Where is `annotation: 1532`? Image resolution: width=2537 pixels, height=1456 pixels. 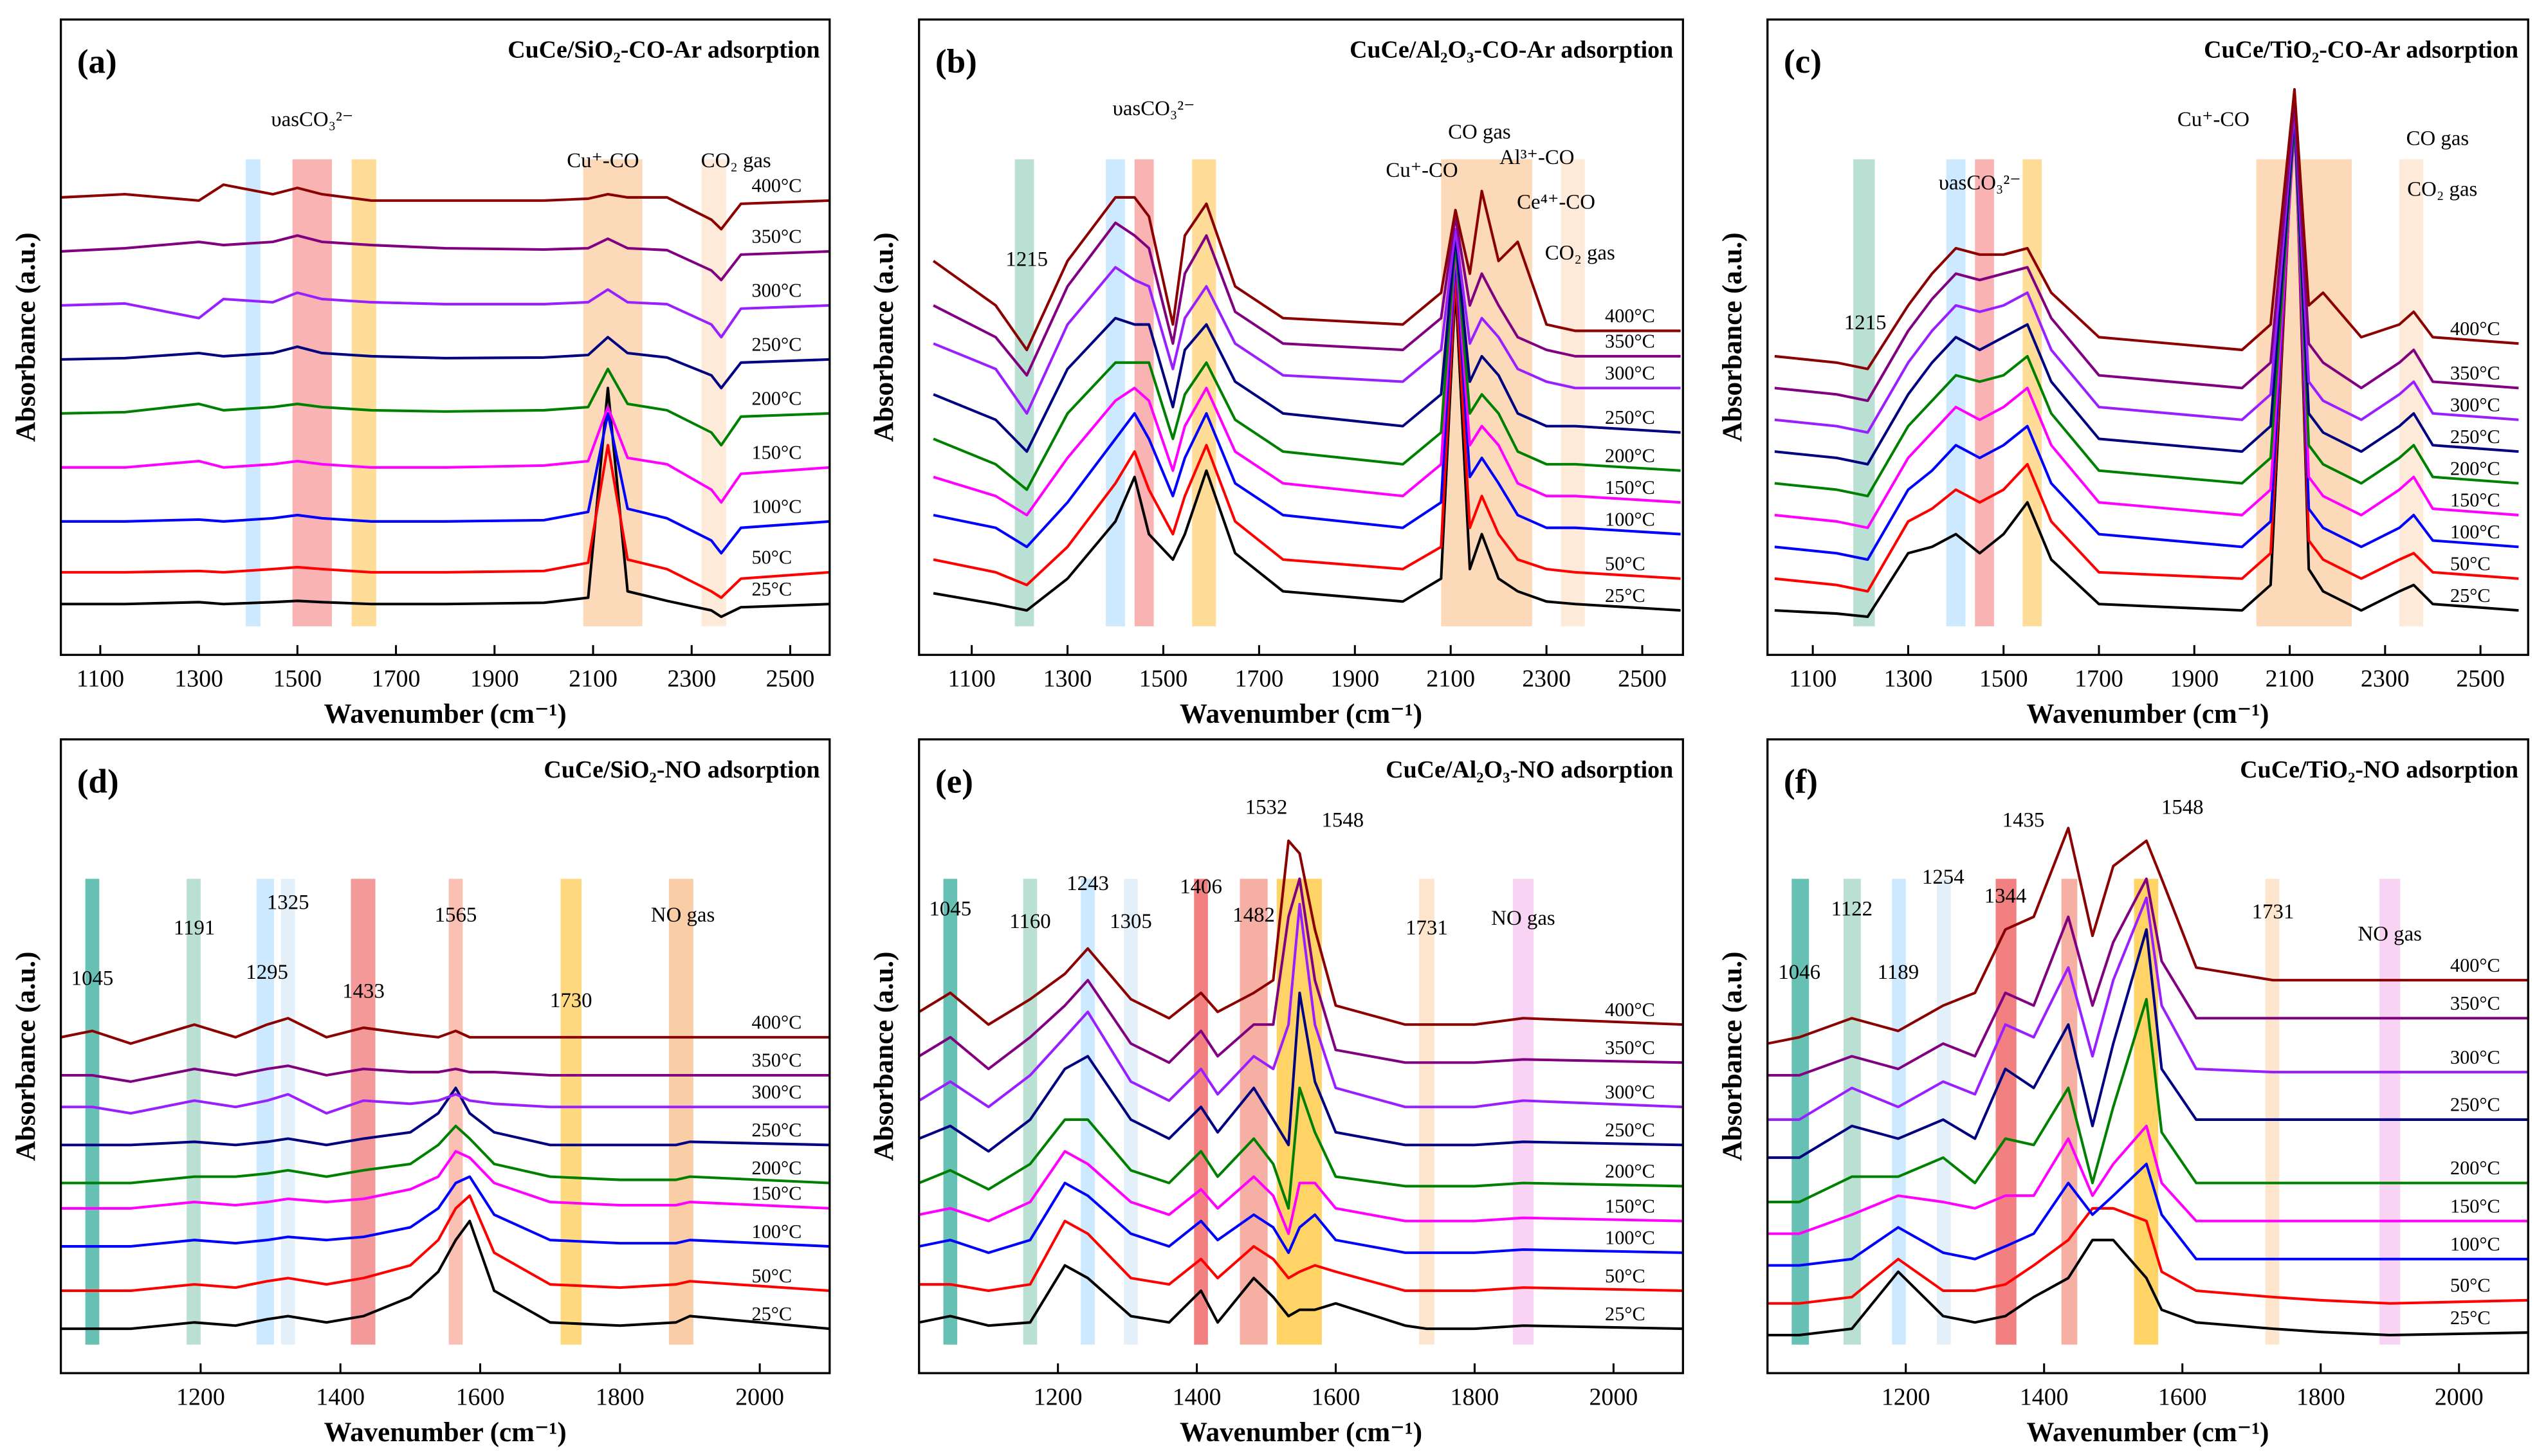
annotation: 1532 is located at coordinates (1266, 808).